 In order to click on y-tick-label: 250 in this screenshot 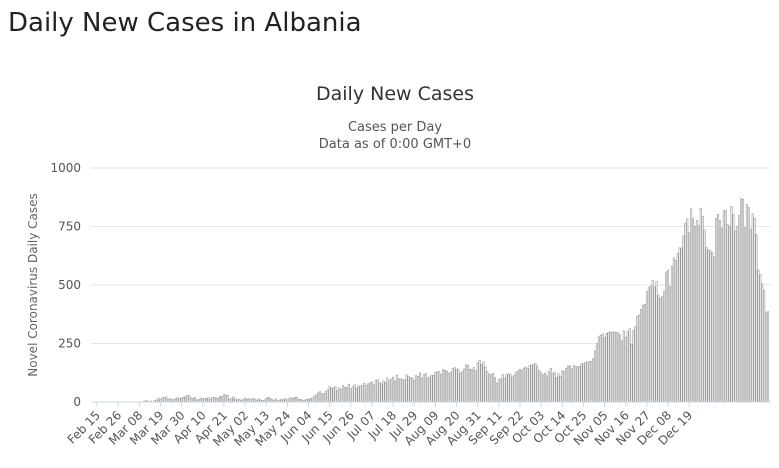, I will do `click(69, 344)`.